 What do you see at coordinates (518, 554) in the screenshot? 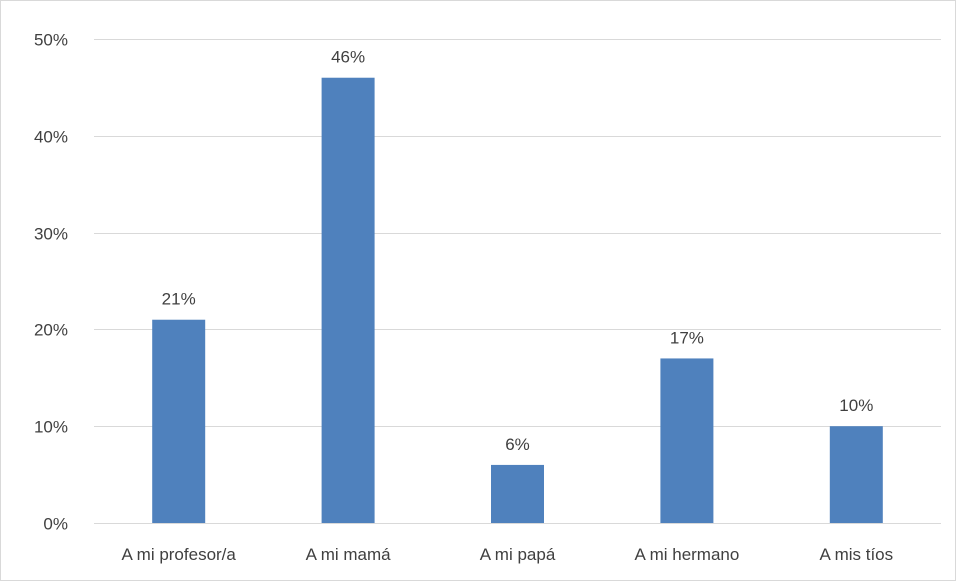
I see `x-tick-label: A mi papá` at bounding box center [518, 554].